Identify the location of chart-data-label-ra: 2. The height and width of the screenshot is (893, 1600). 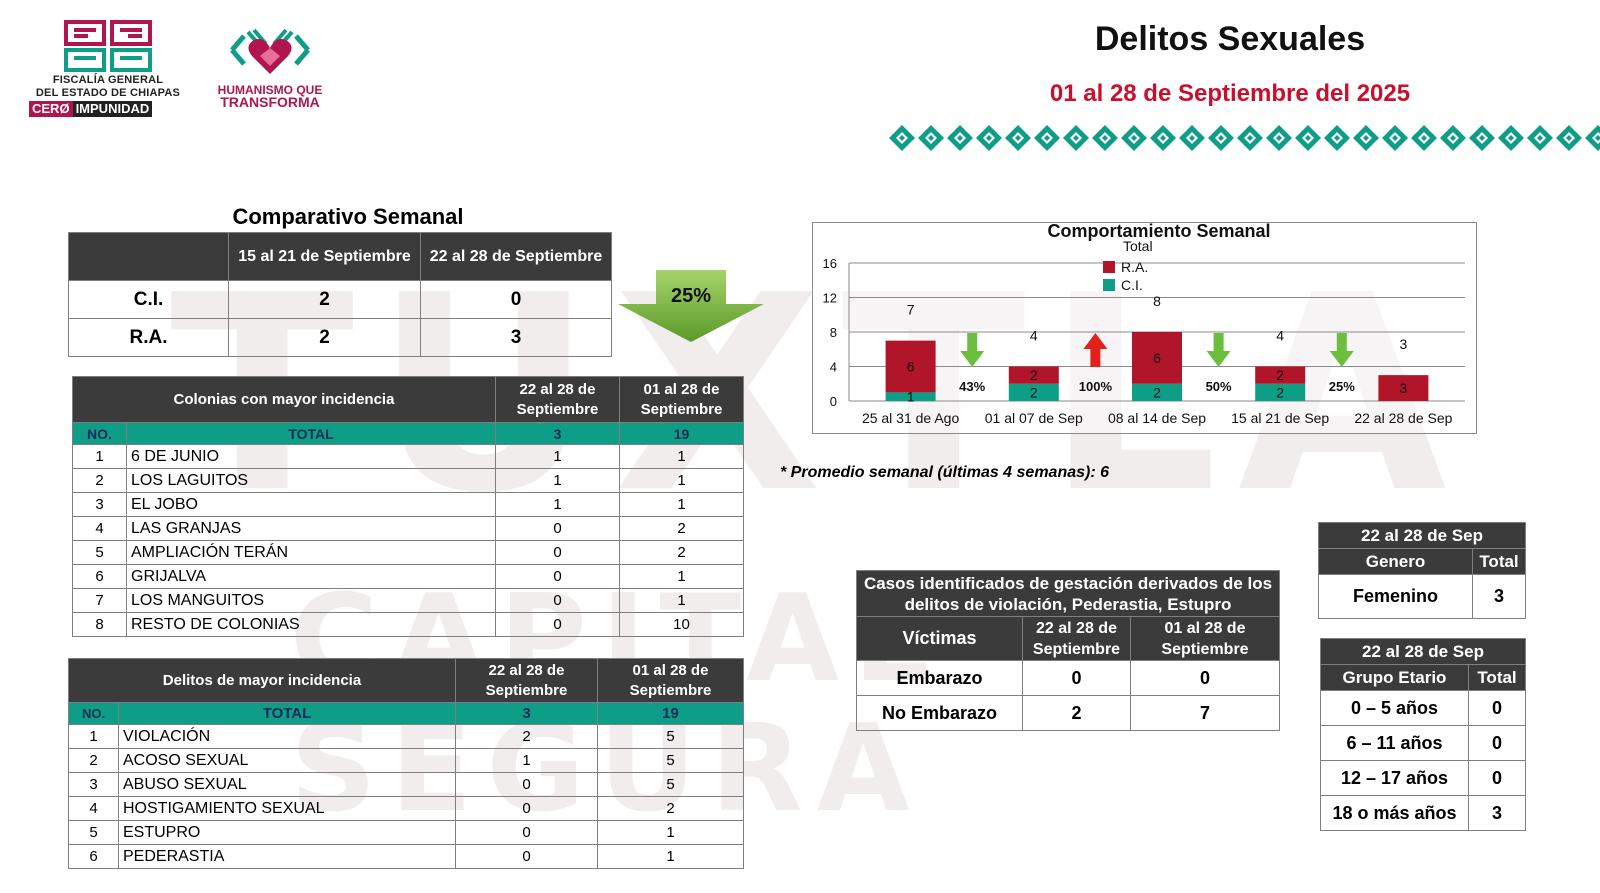
(1034, 375).